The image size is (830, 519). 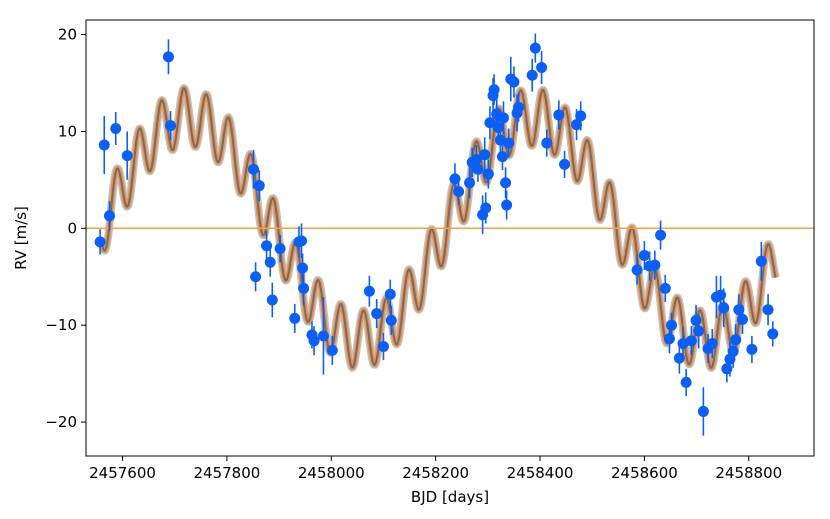 I want to click on x-tick-label: 2457800, so click(x=226, y=473).